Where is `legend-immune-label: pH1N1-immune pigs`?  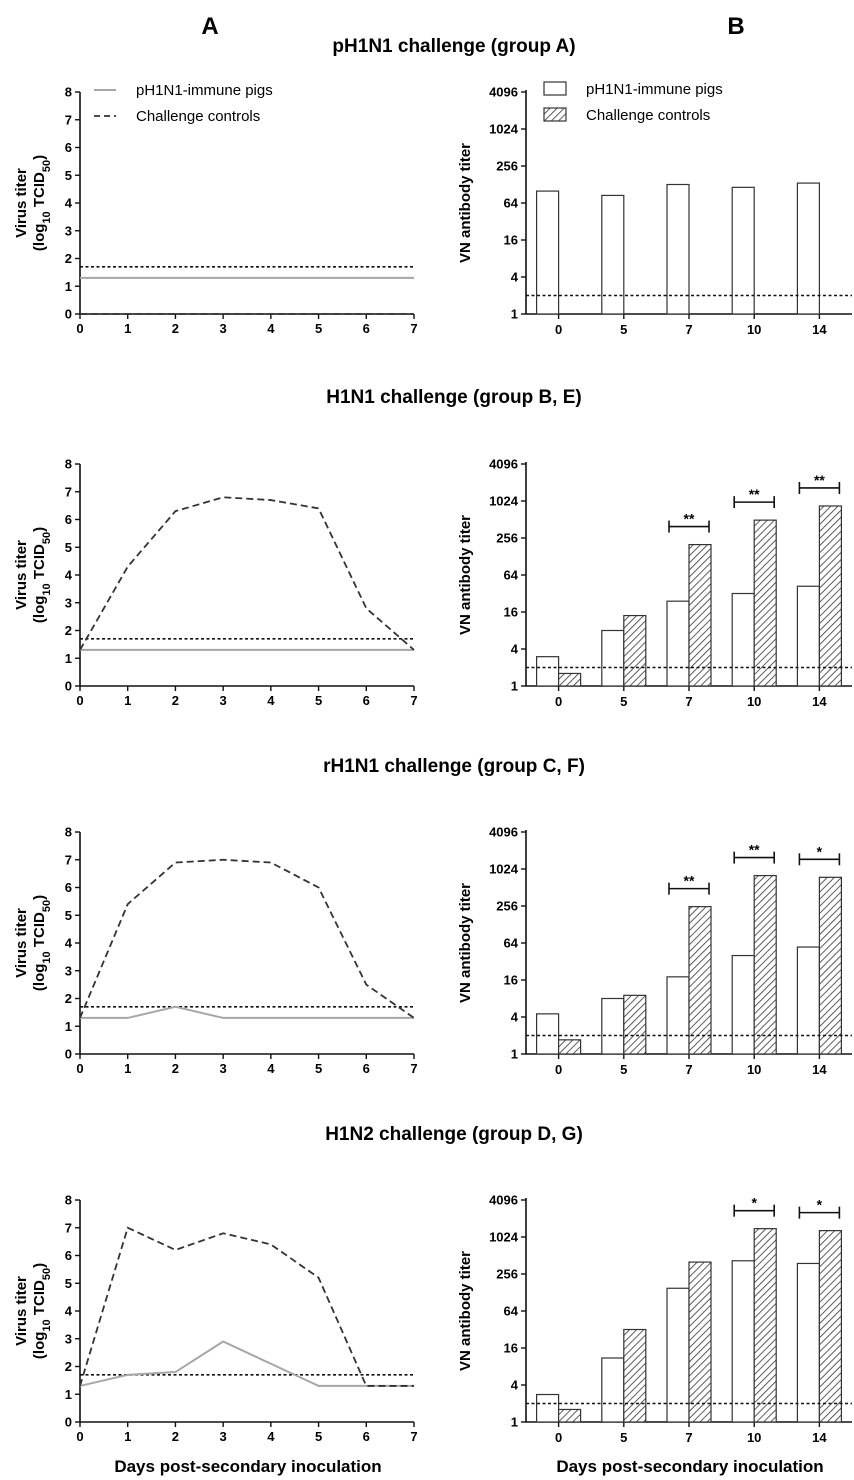 legend-immune-label: pH1N1-immune pigs is located at coordinates (654, 89).